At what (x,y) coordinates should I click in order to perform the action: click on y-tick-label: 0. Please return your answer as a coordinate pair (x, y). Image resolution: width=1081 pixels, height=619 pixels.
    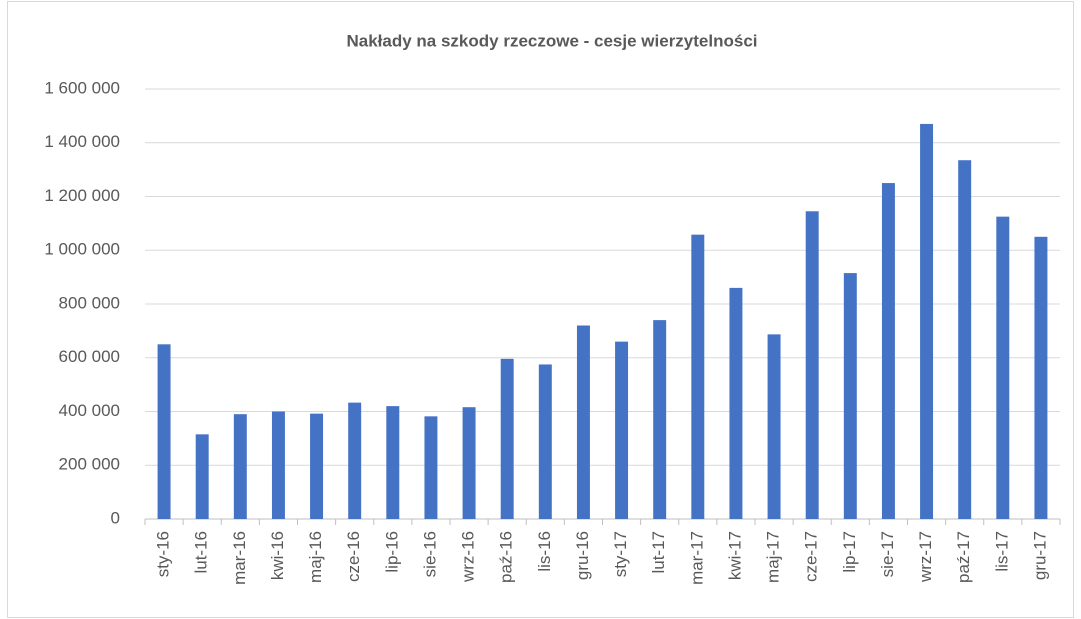
    Looking at the image, I should click on (115, 517).